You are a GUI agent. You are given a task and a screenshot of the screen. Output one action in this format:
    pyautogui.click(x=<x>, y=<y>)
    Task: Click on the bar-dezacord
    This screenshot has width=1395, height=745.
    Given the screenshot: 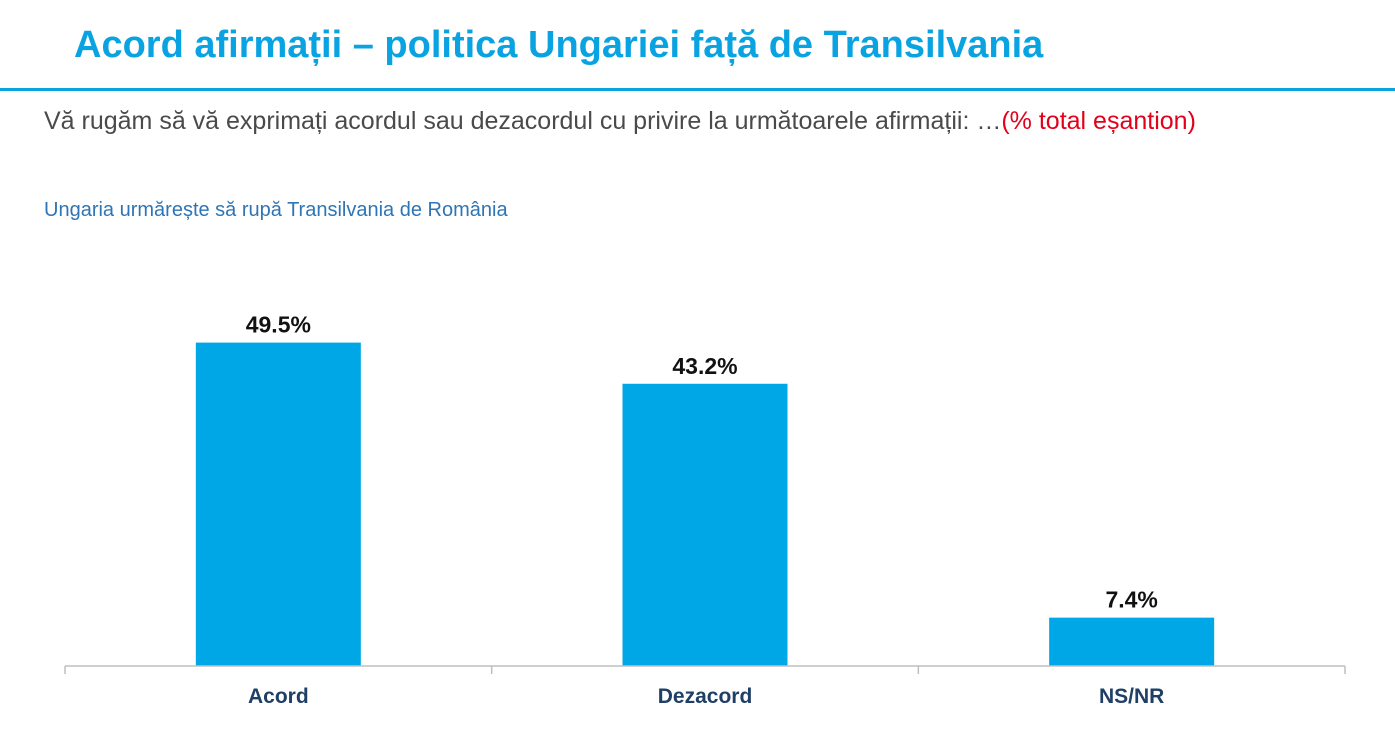 What is the action you would take?
    pyautogui.click(x=705, y=524)
    